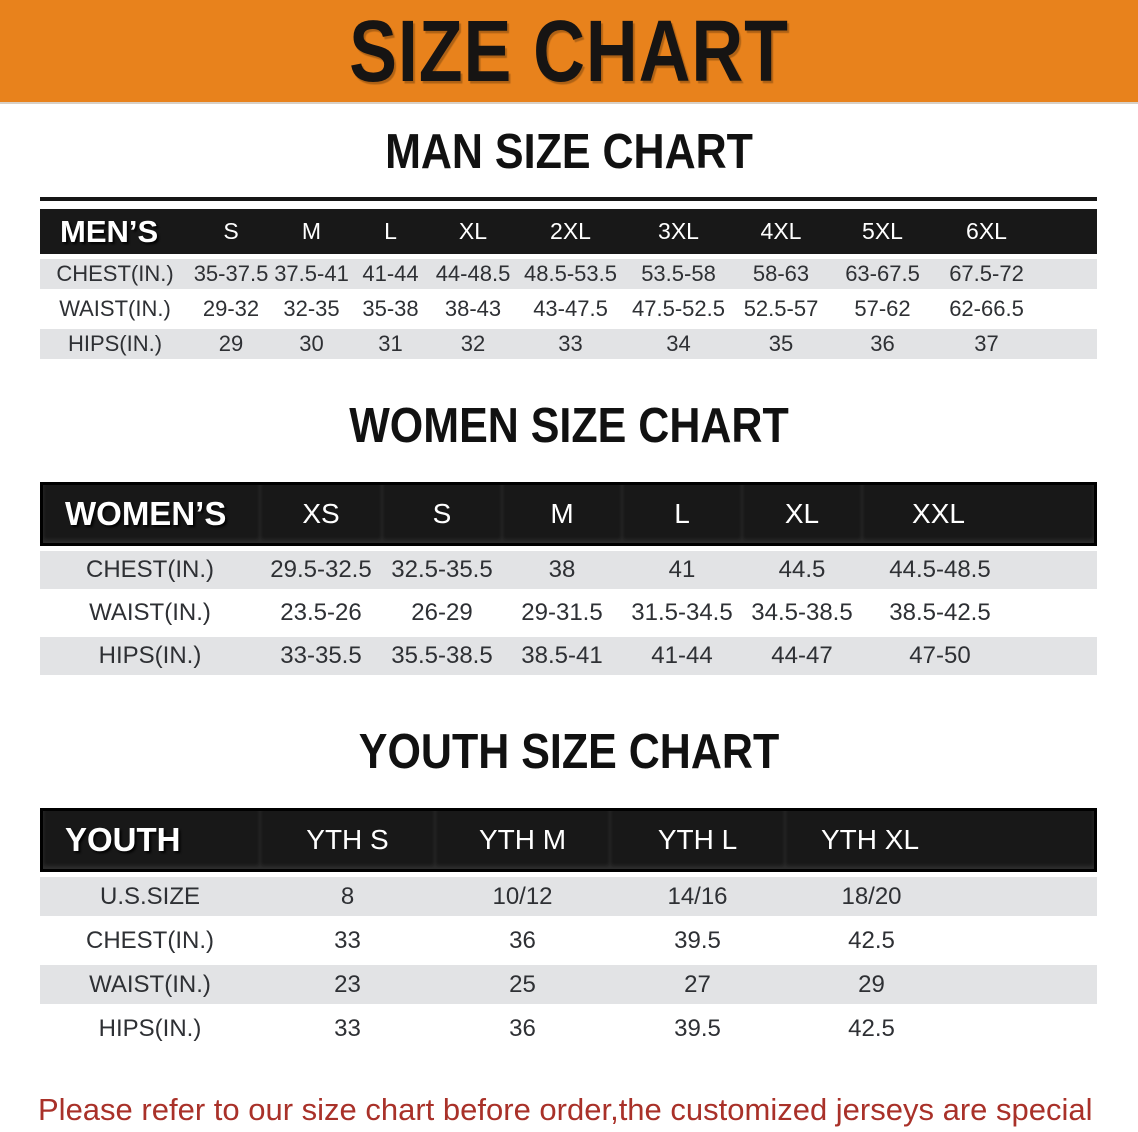 This screenshot has height=1132, width=1138. What do you see at coordinates (678, 273) in the screenshot?
I see `size-value-cell: 53.5-58` at bounding box center [678, 273].